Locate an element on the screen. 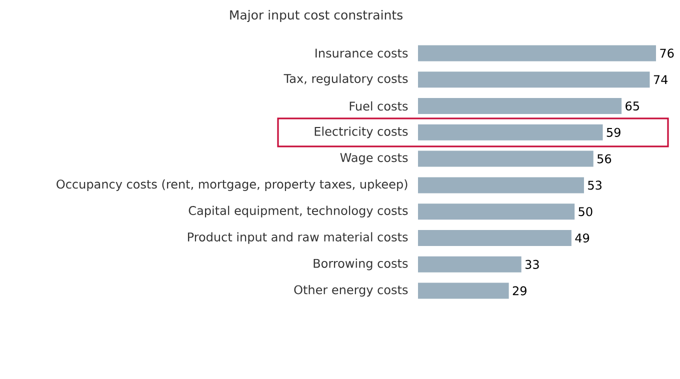 This screenshot has width=680, height=379. data-label: 65 is located at coordinates (632, 106).